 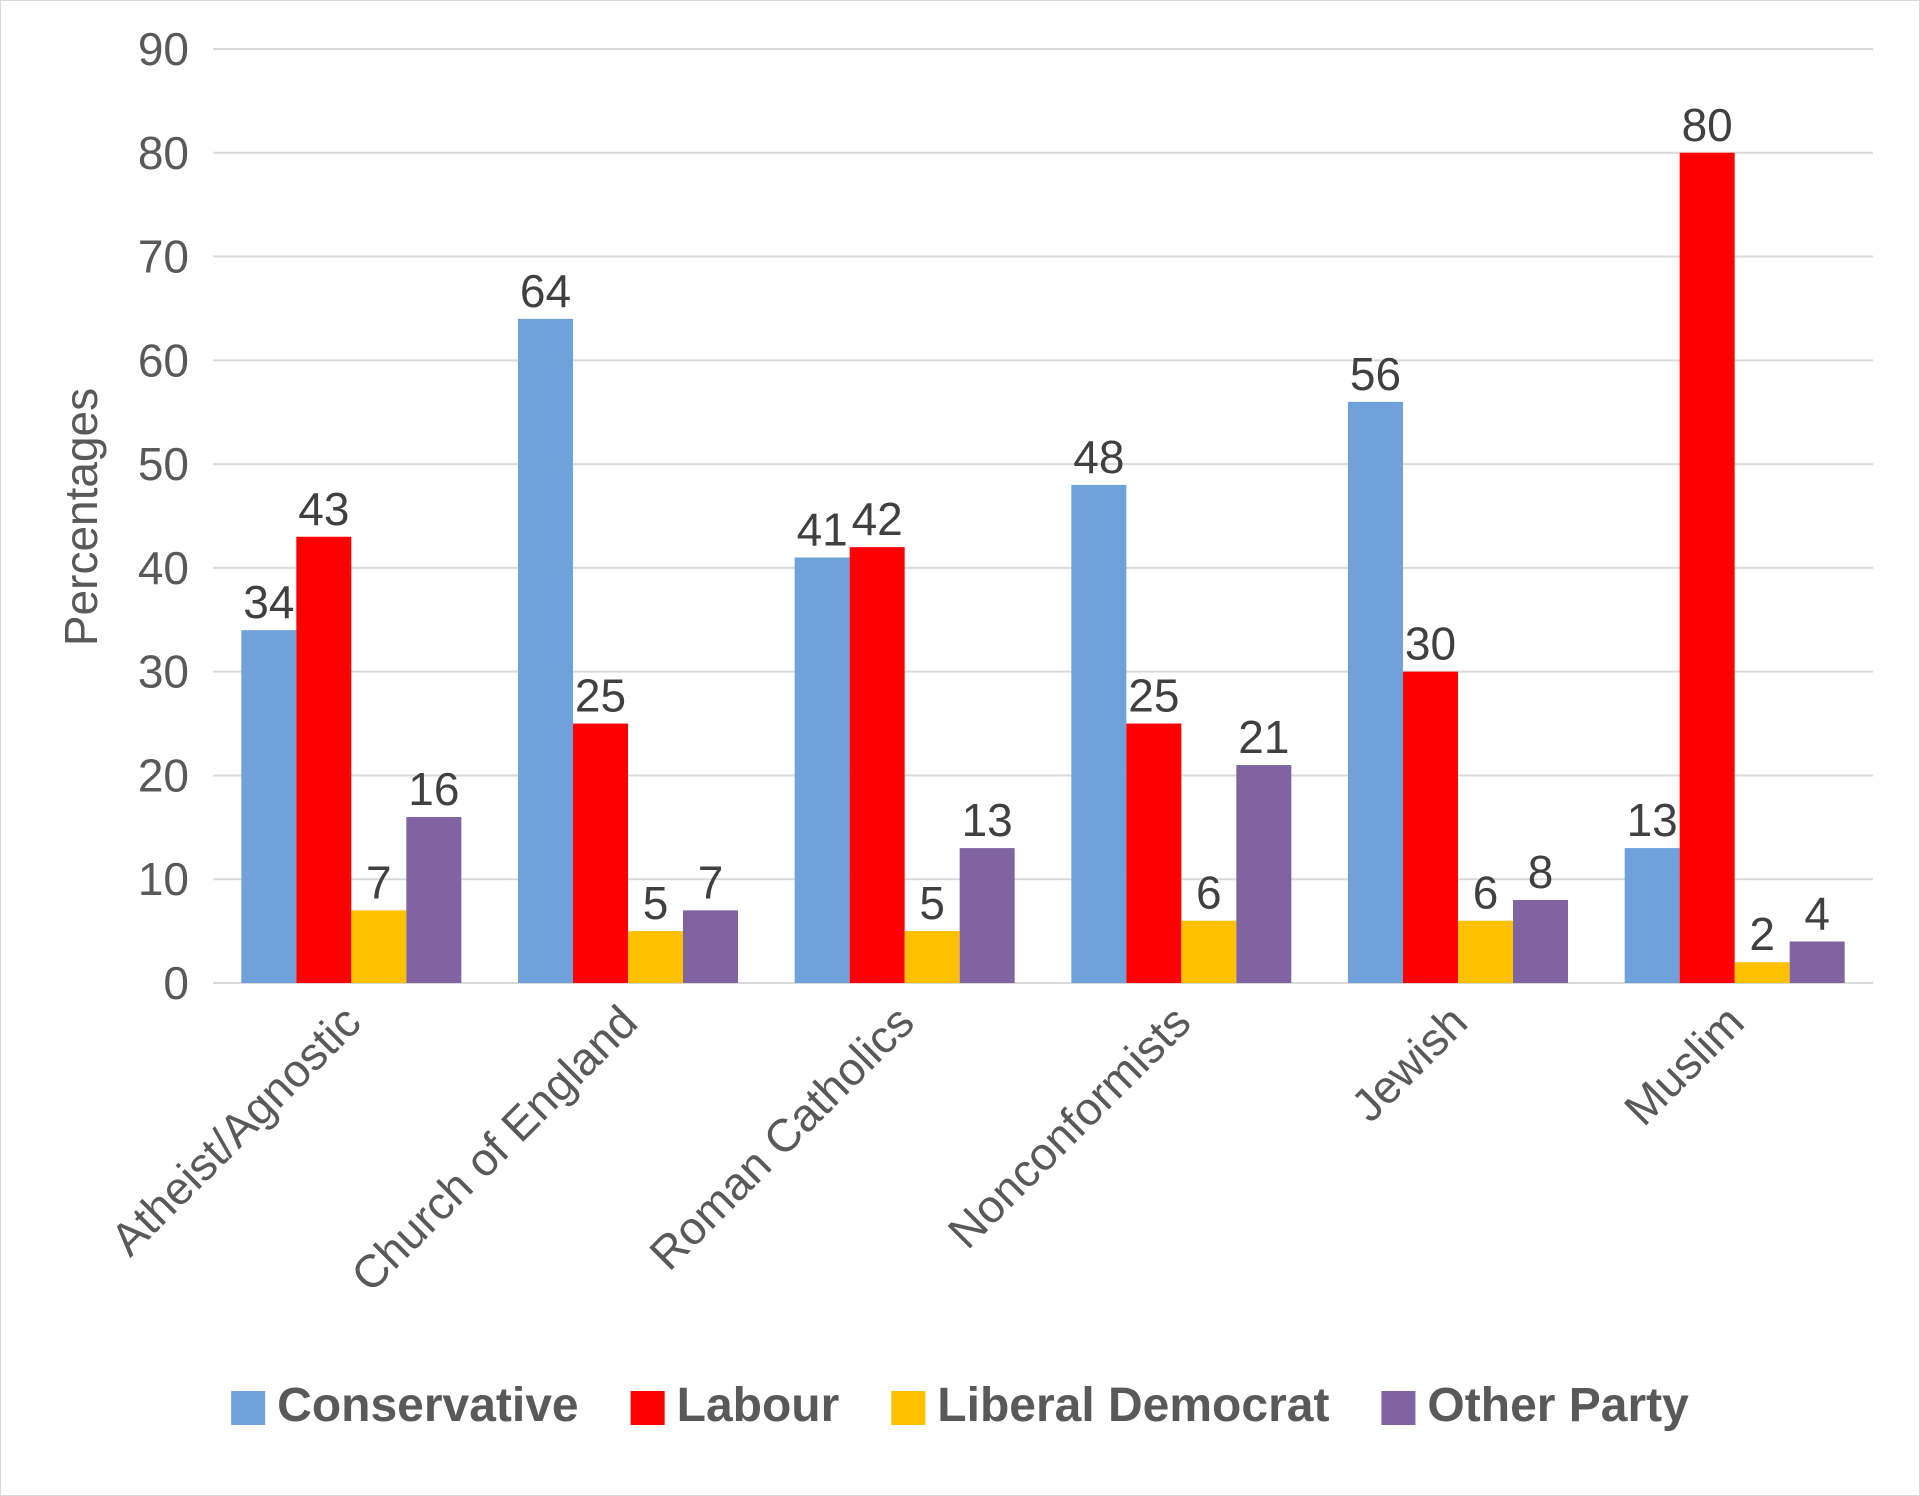 I want to click on data-label: 8, so click(x=1541, y=872).